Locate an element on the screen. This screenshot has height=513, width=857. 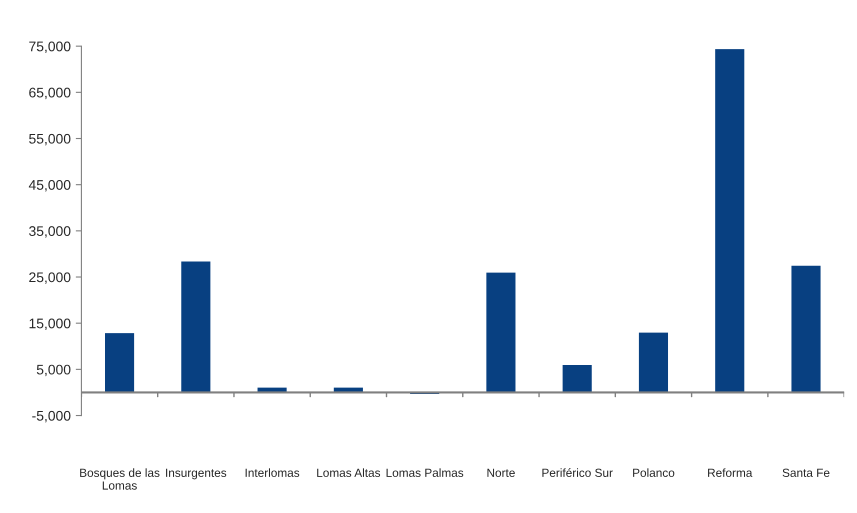
x-tick-label: Santa Fe is located at coordinates (806, 472).